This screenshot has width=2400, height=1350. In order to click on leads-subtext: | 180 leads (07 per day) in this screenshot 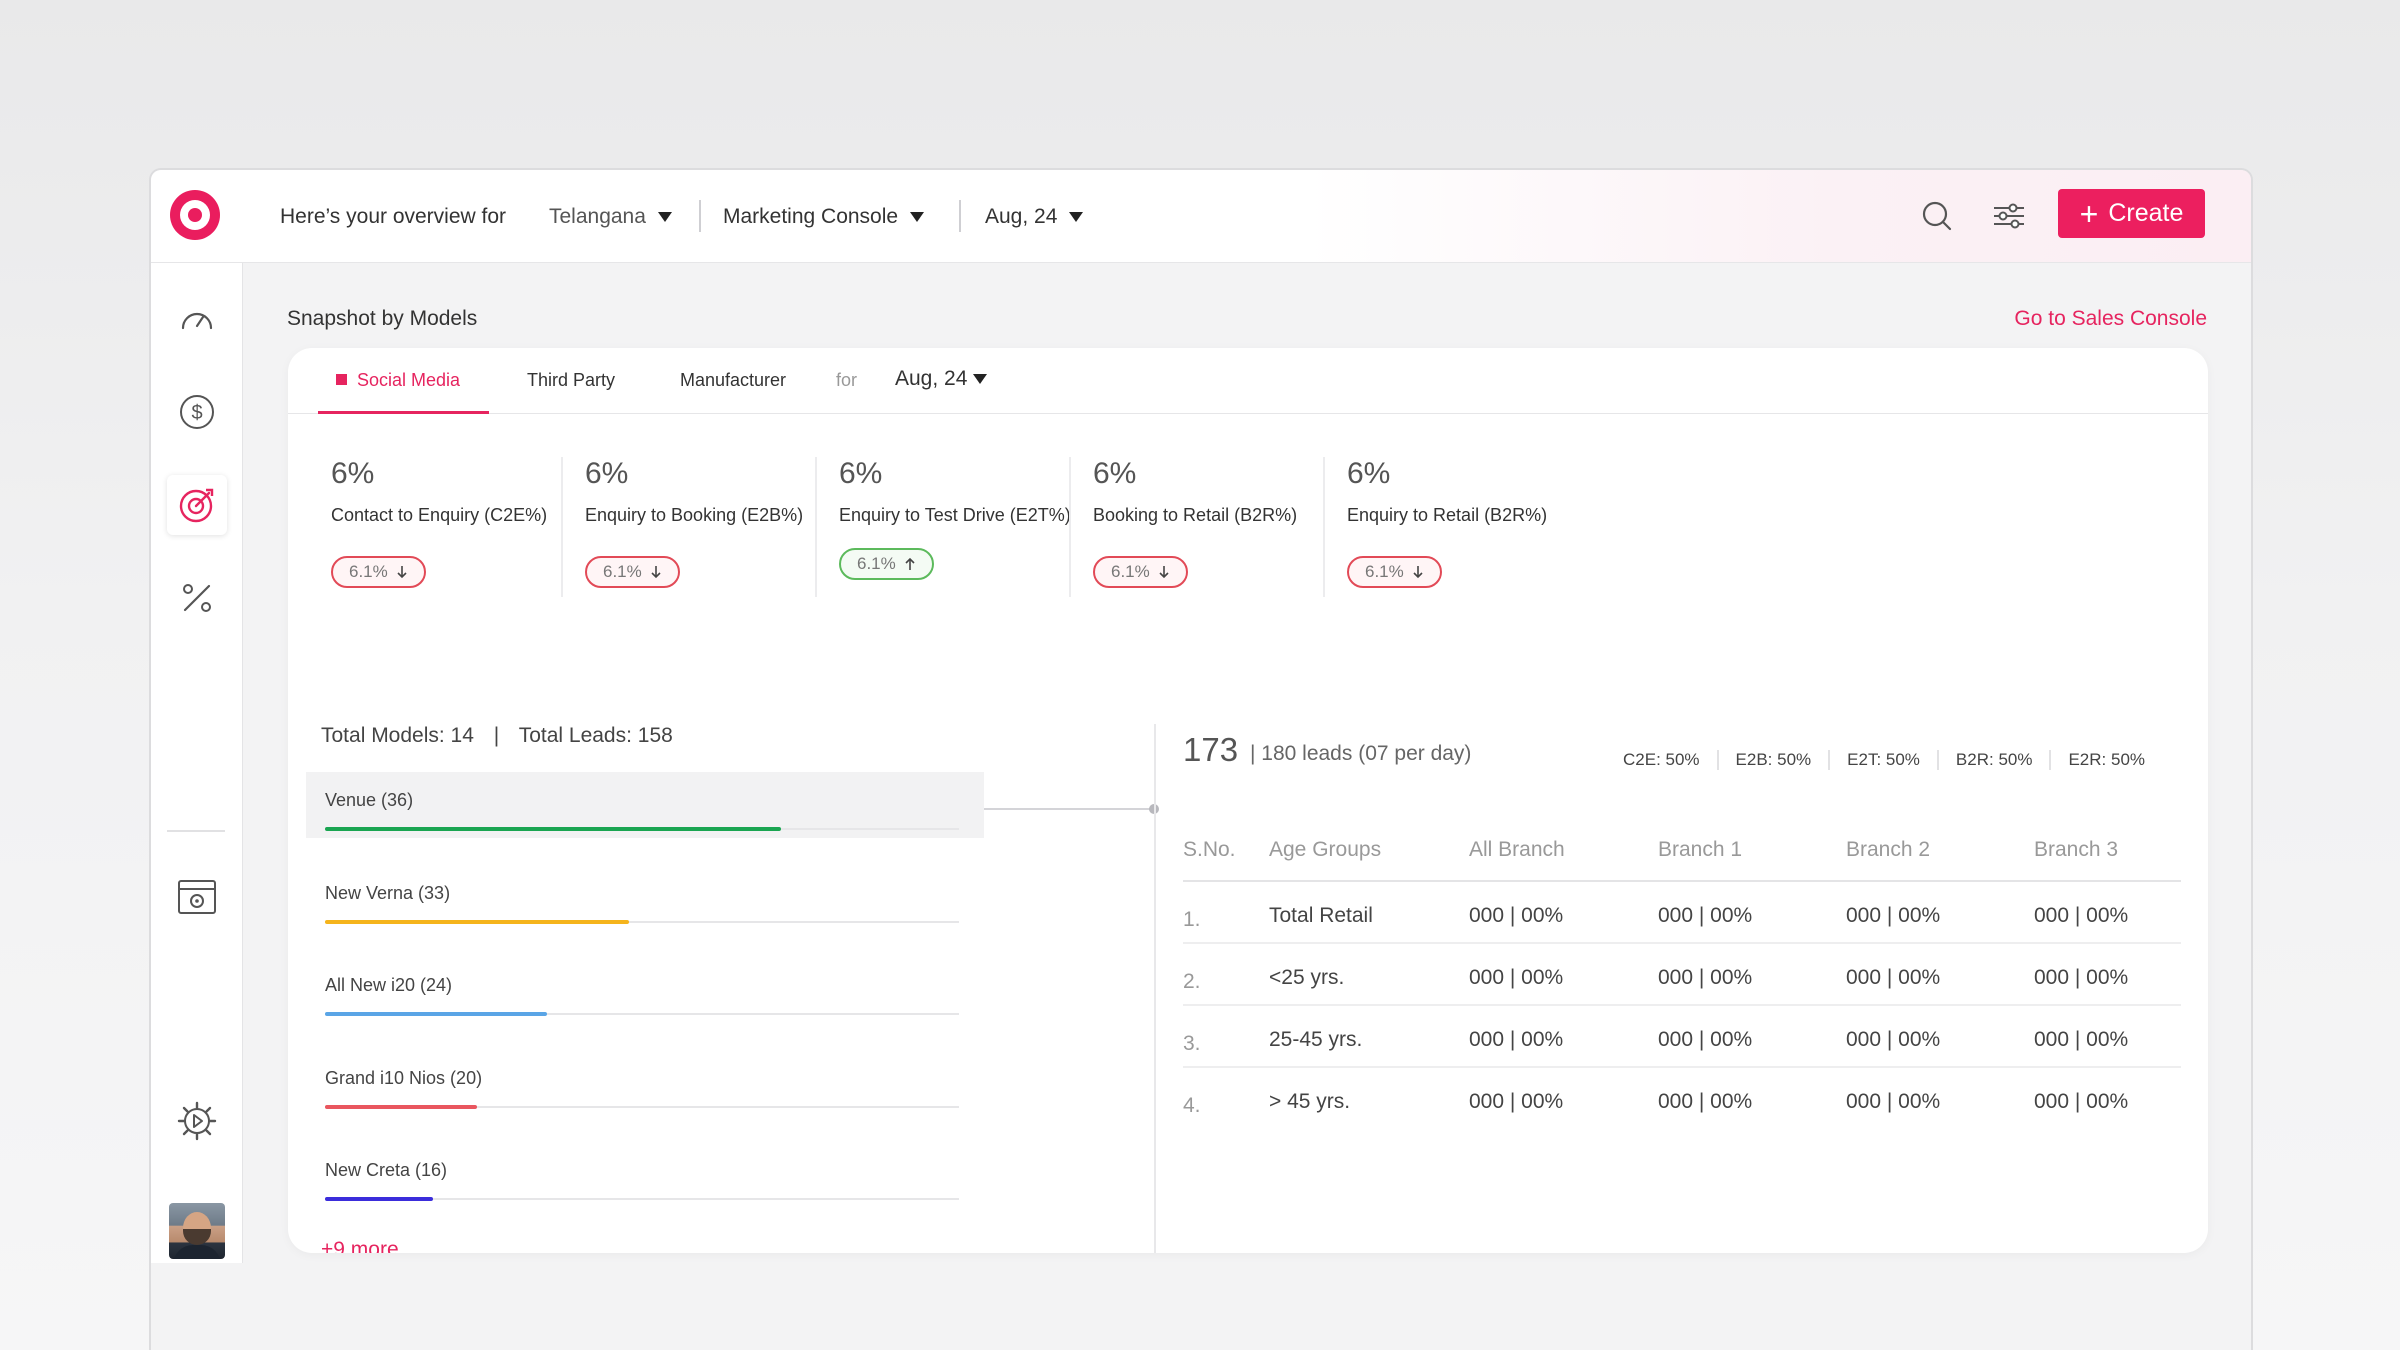, I will do `click(1361, 753)`.